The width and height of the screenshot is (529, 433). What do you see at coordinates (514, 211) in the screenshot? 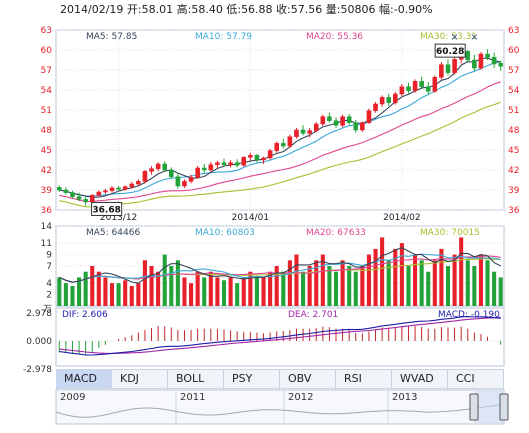
I see `price-axis-label-right: 36` at bounding box center [514, 211].